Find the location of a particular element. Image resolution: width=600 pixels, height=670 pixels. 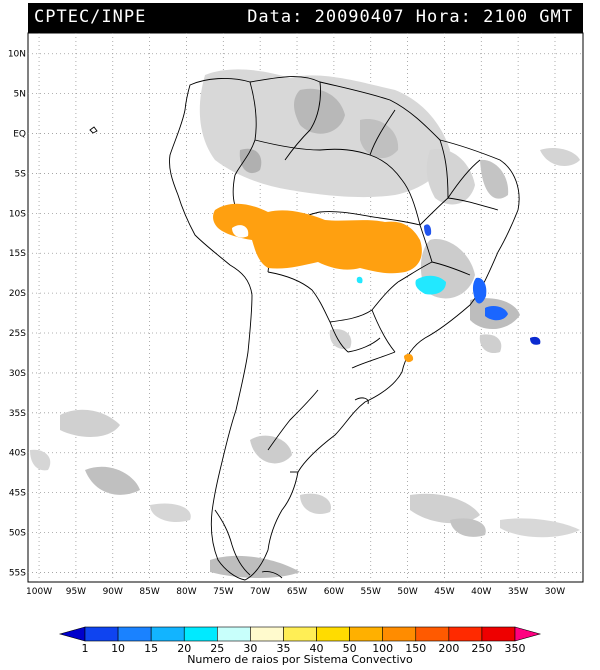

legend-tick-label: 100 is located at coordinates (382, 648).